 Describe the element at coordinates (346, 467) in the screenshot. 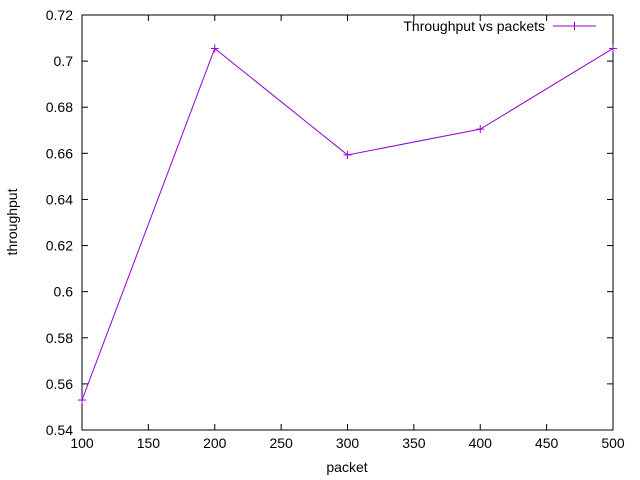

I see `x-axis-label: packet` at that location.